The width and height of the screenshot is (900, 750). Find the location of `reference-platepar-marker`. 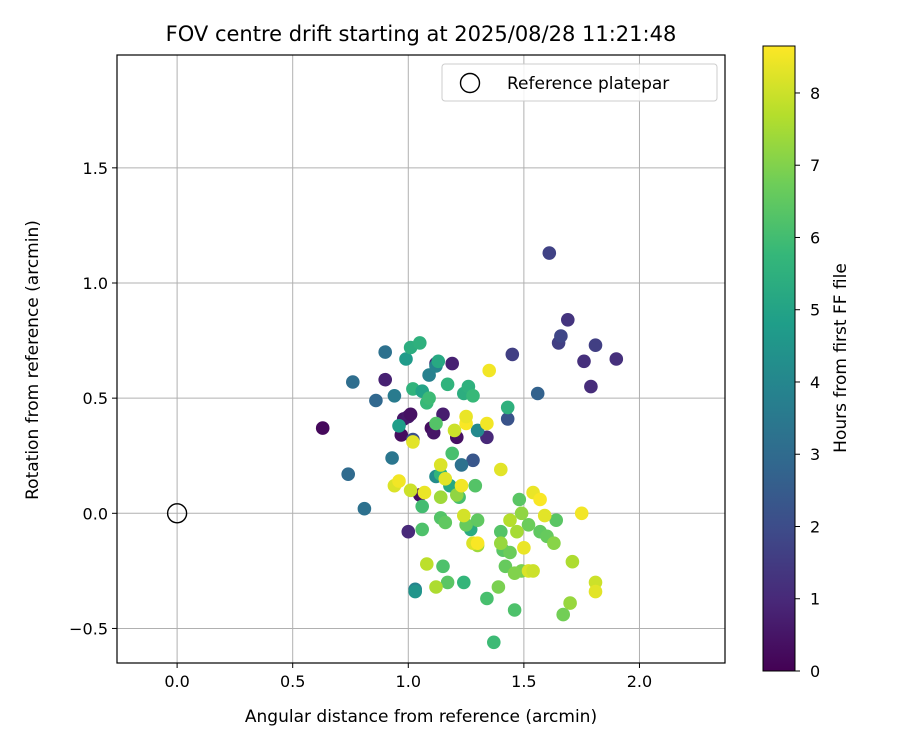

reference-platepar-marker is located at coordinates (177, 513).